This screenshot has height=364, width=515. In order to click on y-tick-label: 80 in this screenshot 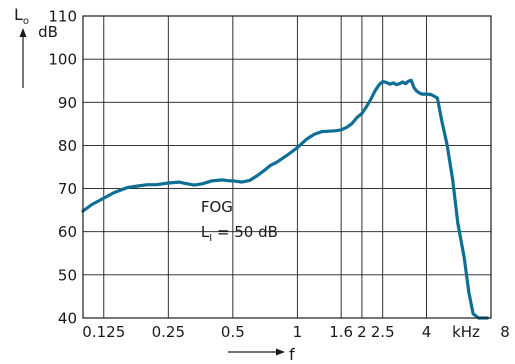, I will do `click(67, 146)`.